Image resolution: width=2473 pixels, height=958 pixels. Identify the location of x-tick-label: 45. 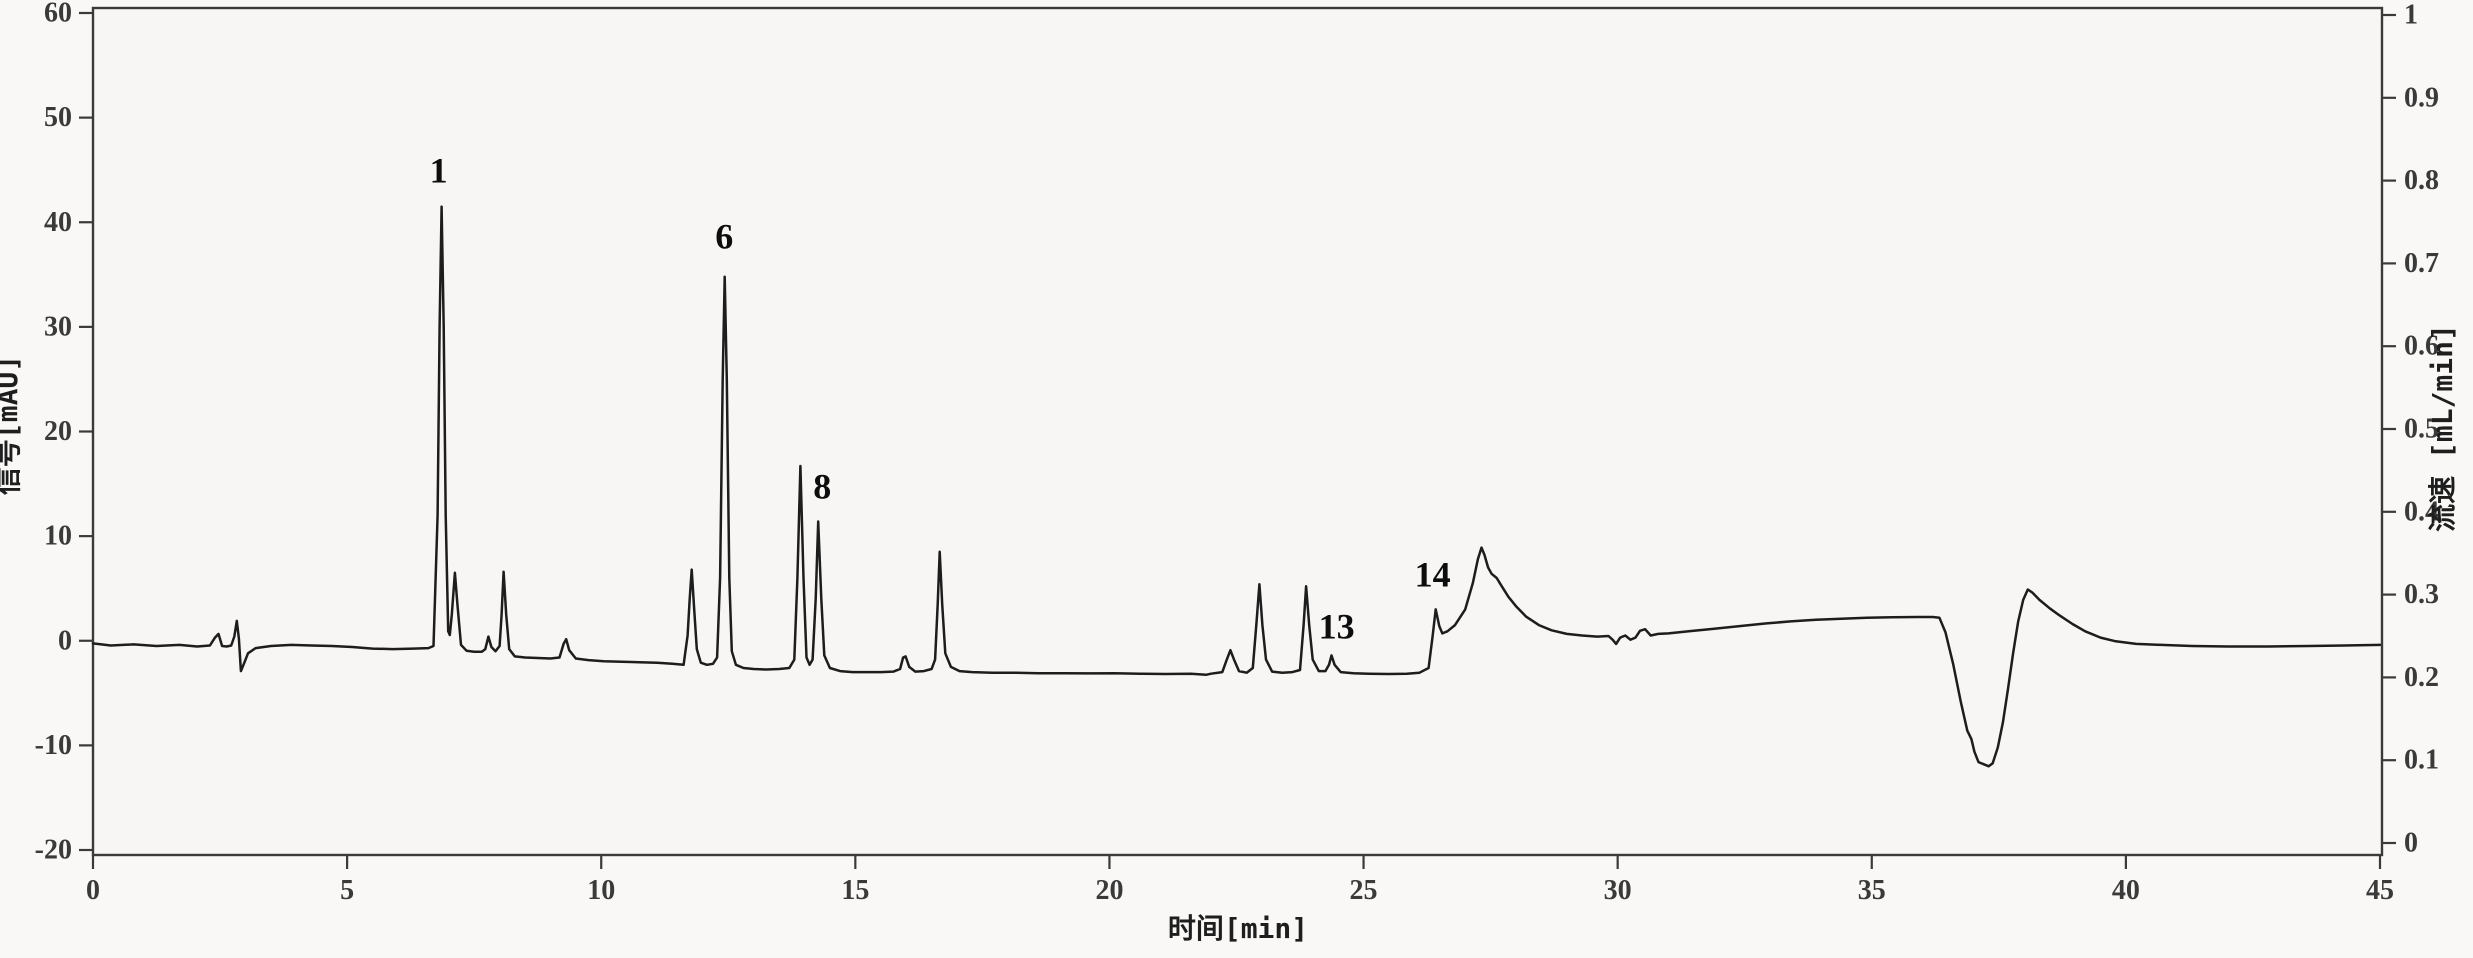
(2380, 890).